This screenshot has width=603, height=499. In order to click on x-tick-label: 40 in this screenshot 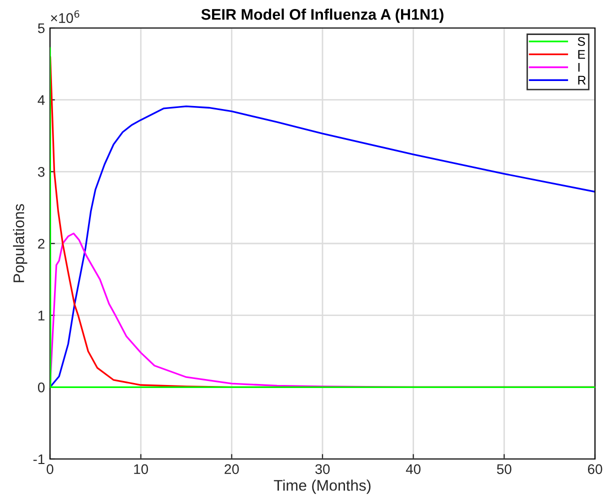, I will do `click(413, 469)`.